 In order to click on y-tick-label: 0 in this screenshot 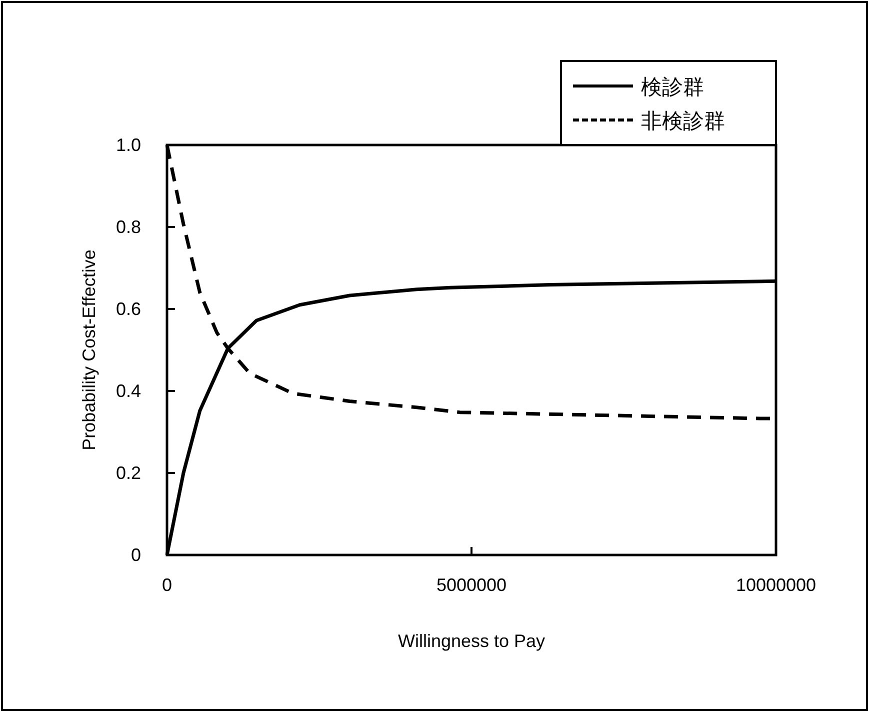, I will do `click(135, 555)`.